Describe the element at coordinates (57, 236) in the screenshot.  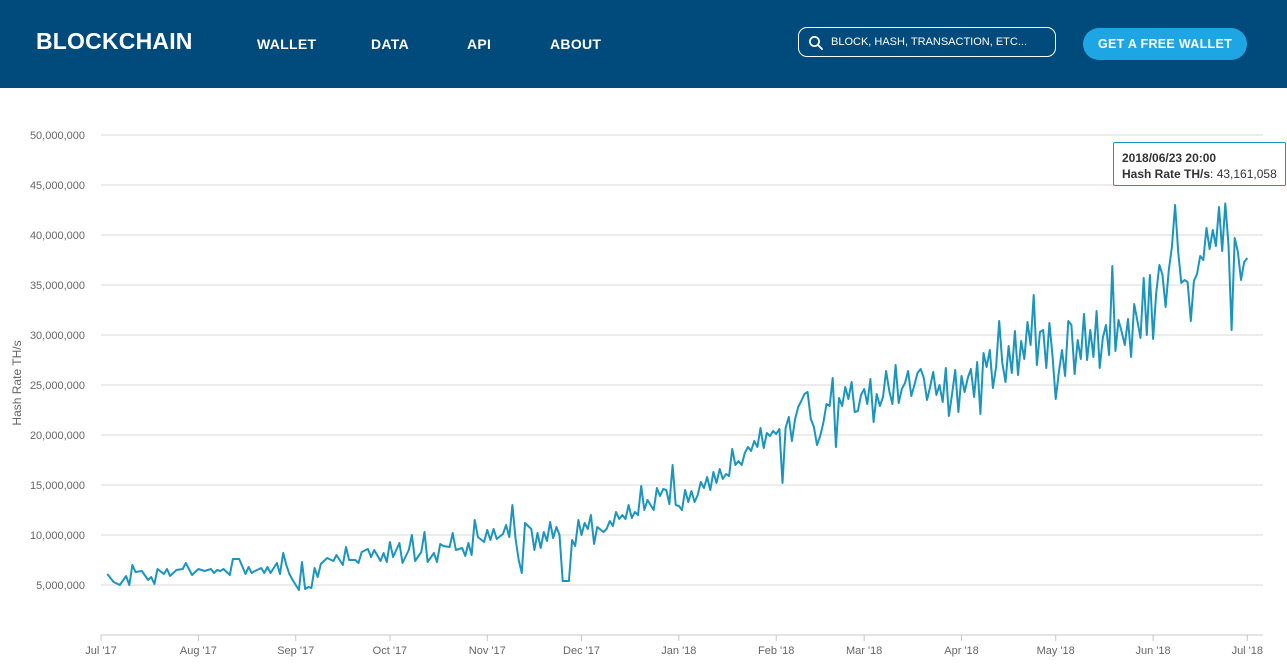
I see `y-tick-label: 40,000,000` at that location.